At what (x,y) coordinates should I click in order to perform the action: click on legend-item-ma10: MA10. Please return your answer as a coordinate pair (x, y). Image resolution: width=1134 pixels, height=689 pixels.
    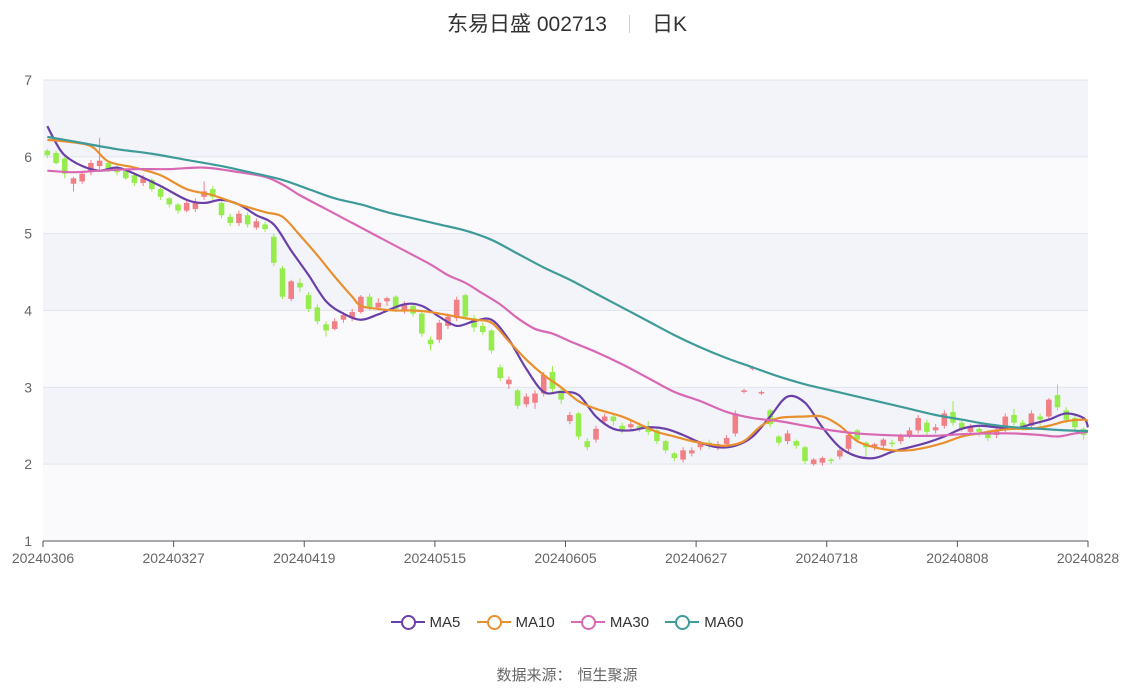
    Looking at the image, I should click on (515, 622).